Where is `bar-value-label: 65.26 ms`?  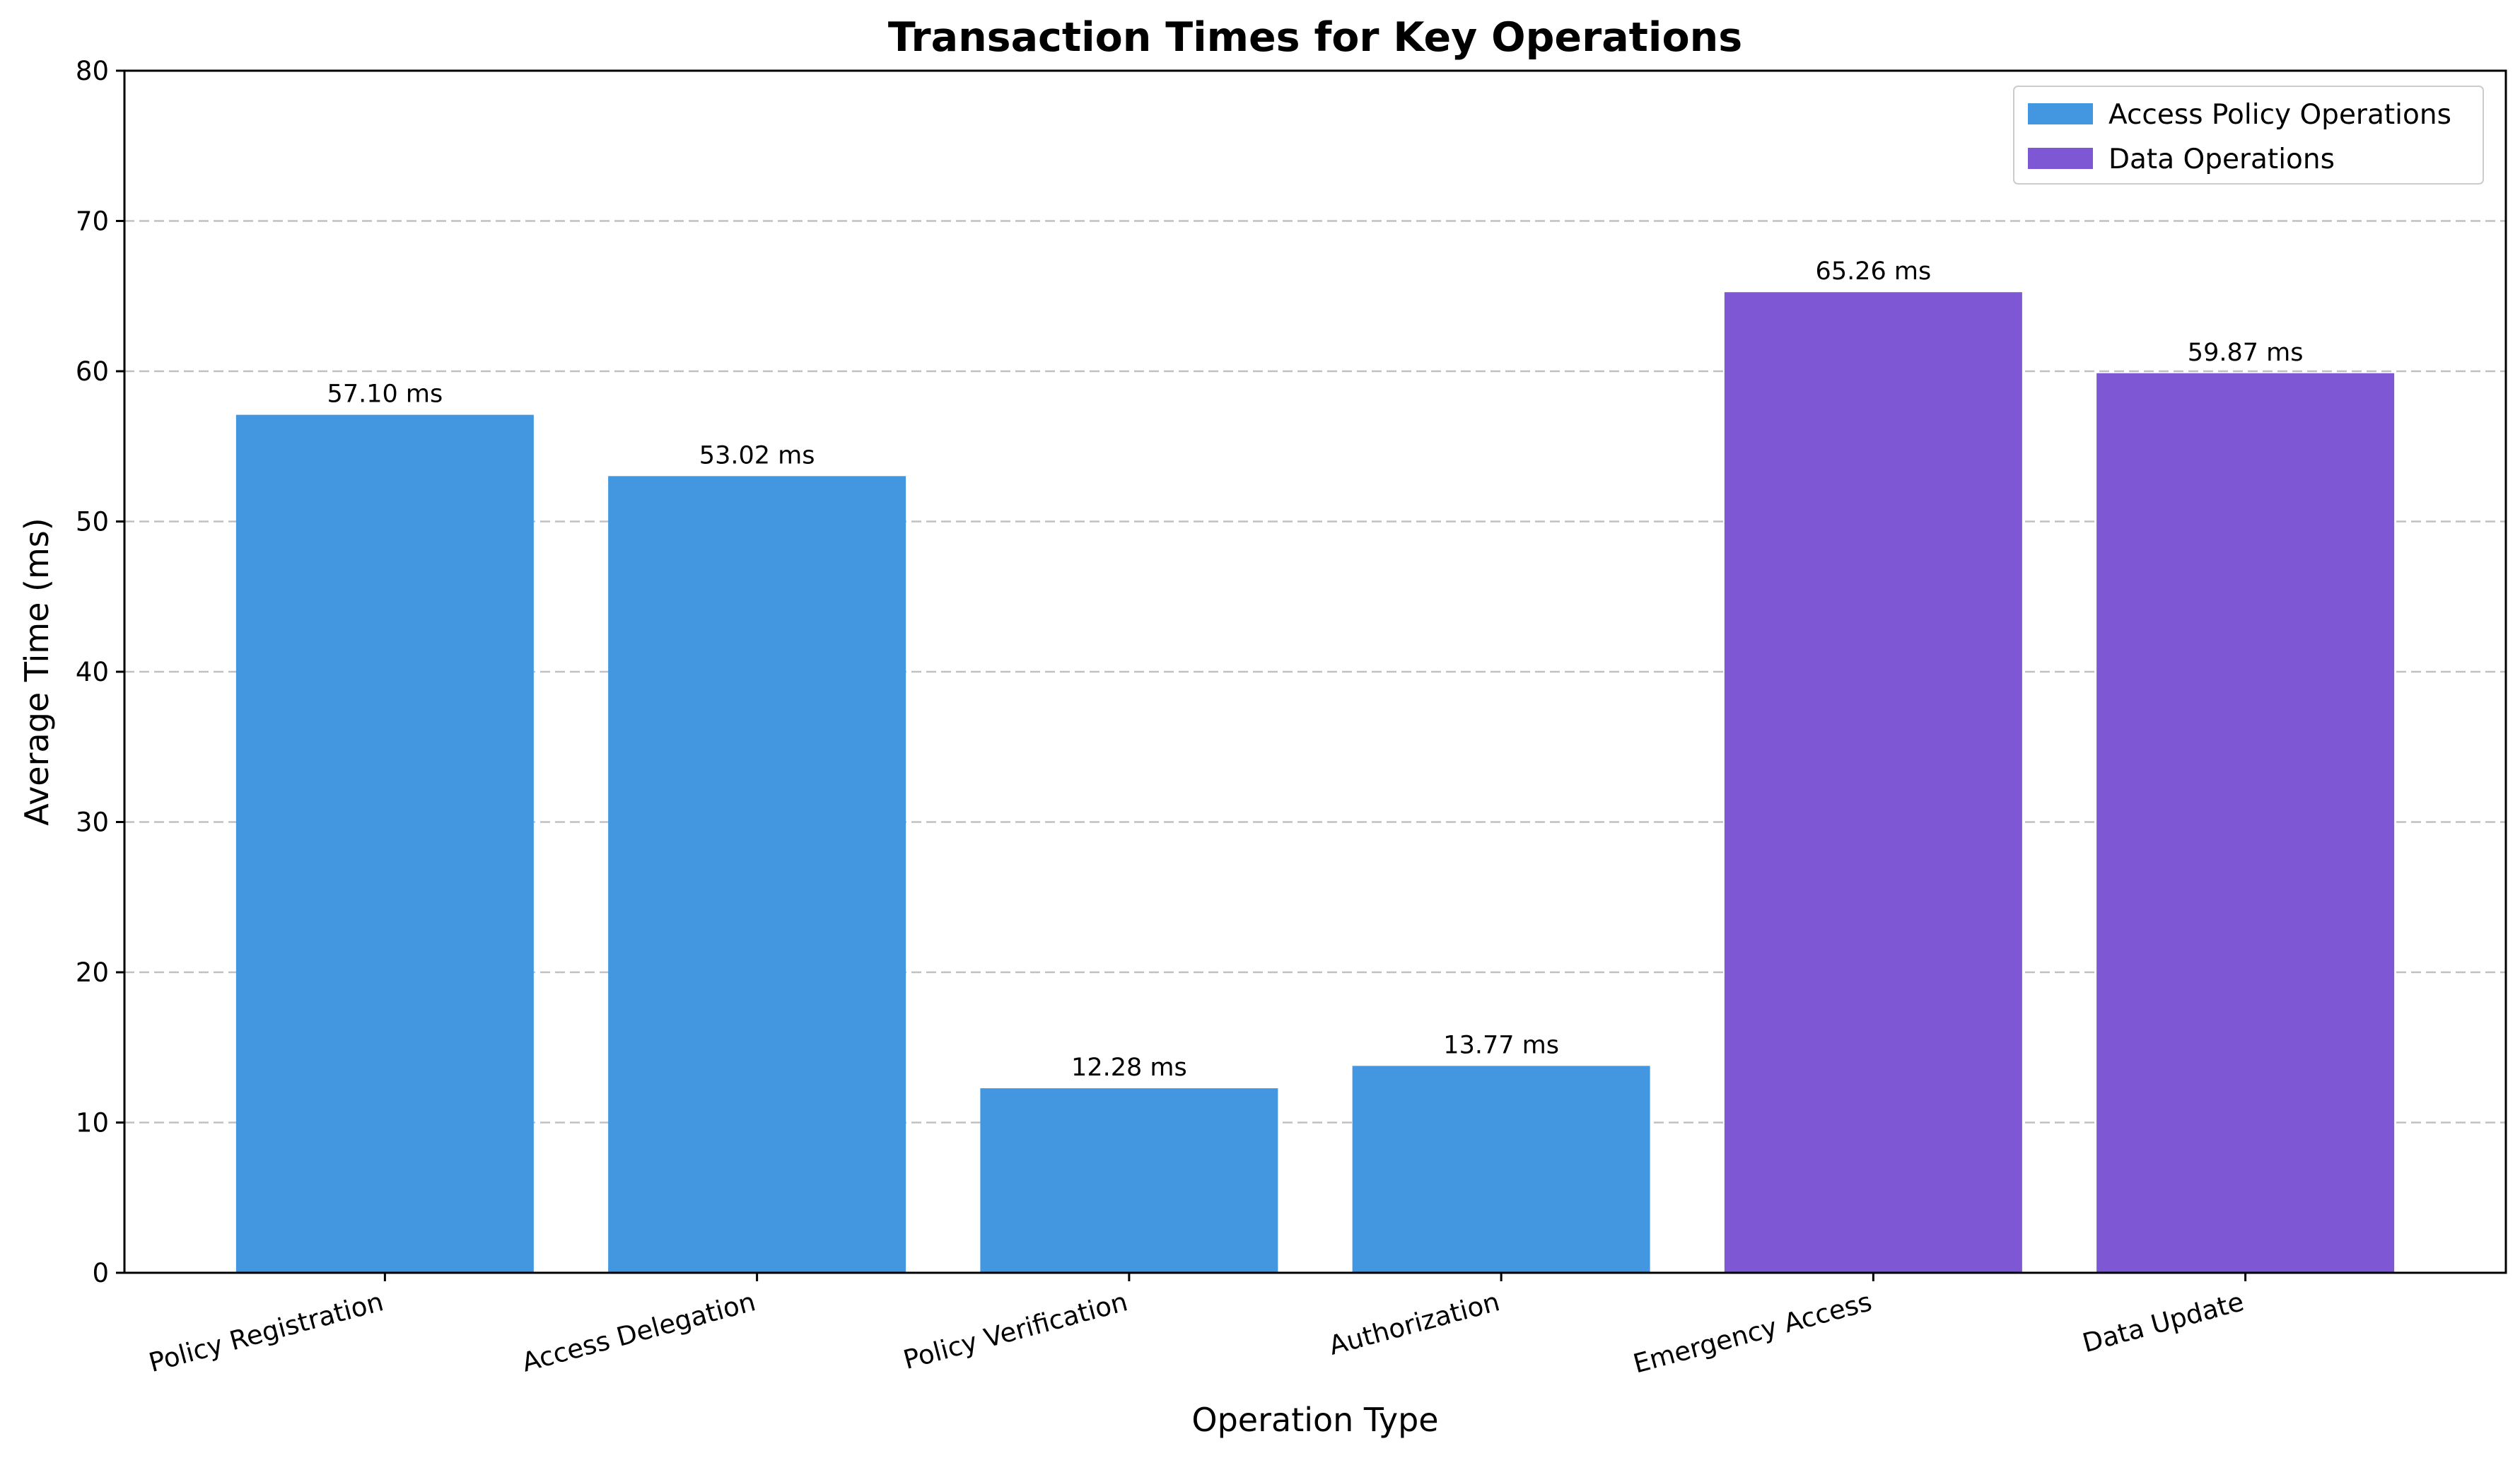
bar-value-label: 65.26 ms is located at coordinates (1874, 271).